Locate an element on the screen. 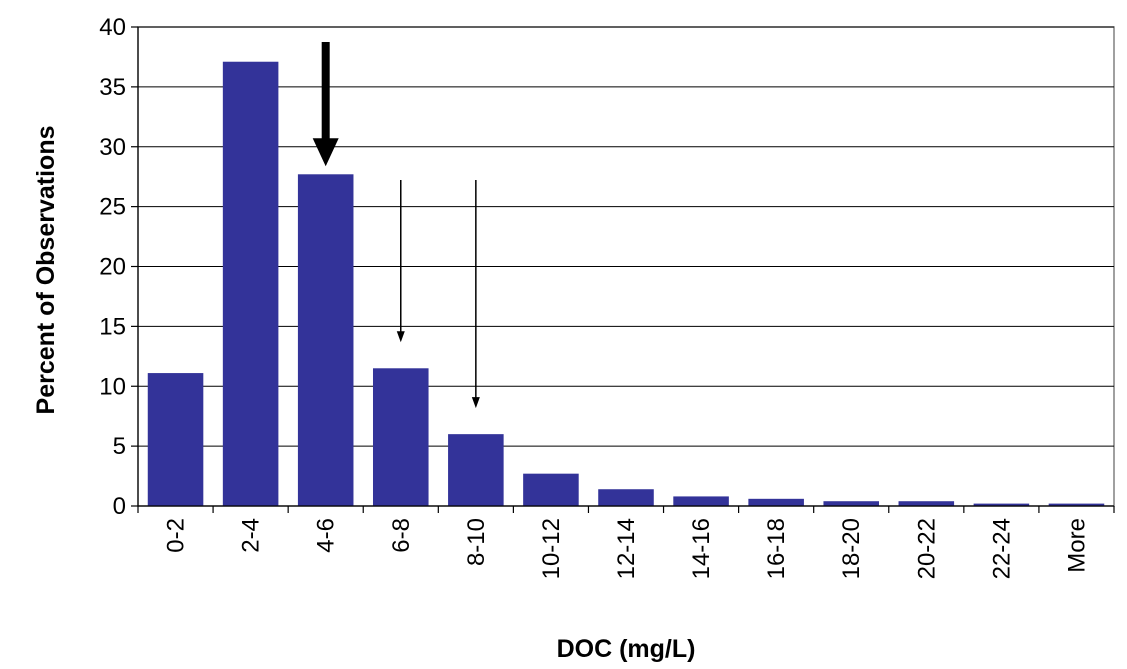 This screenshot has width=1127, height=669. y-axis-title: Percent of Observations is located at coordinates (46, 270).